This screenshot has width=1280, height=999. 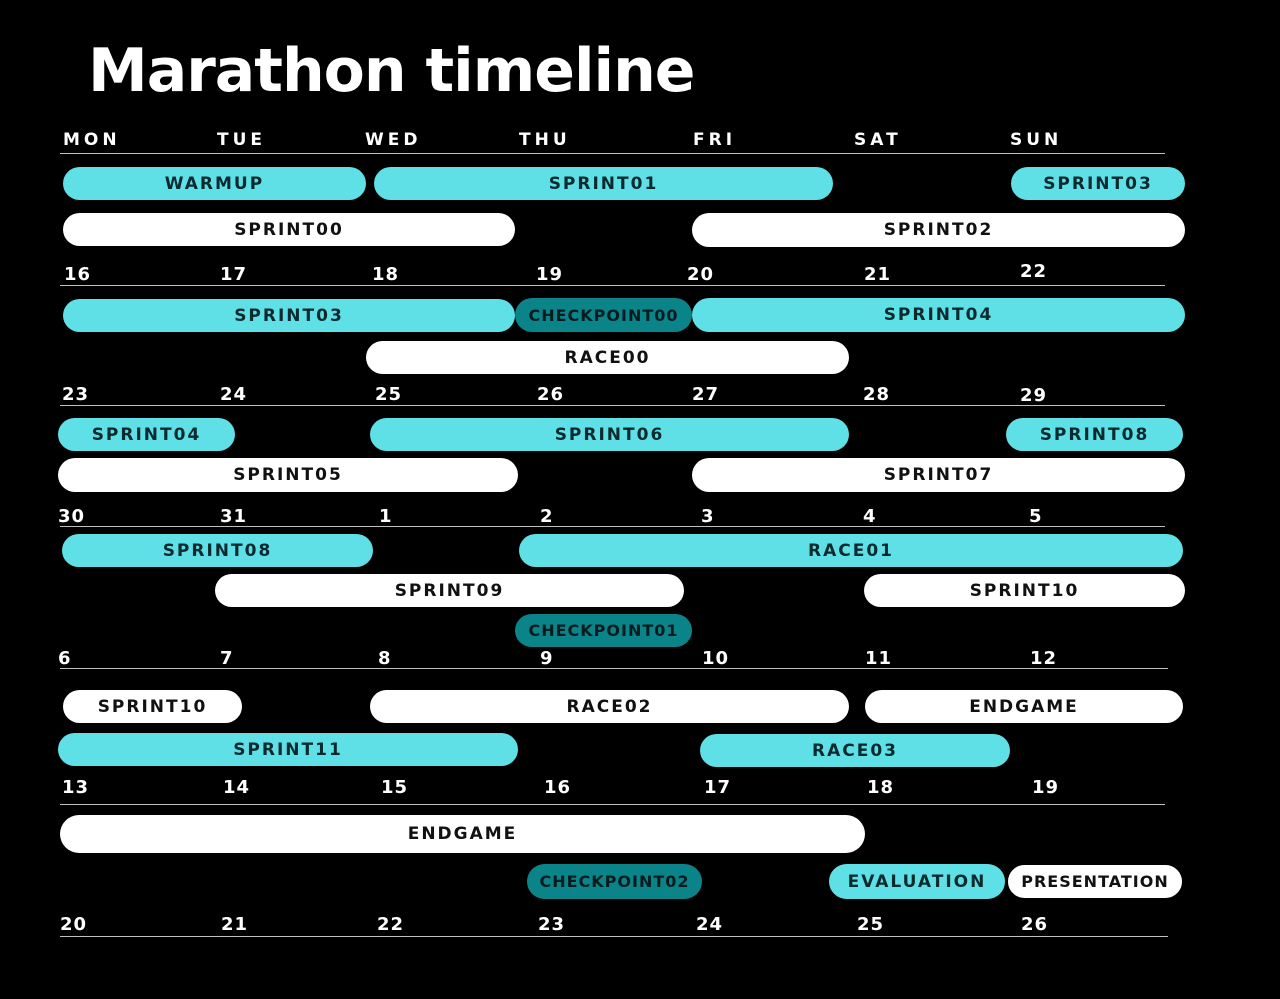 I want to click on event-evaluation: EVALUATION, so click(x=917, y=881).